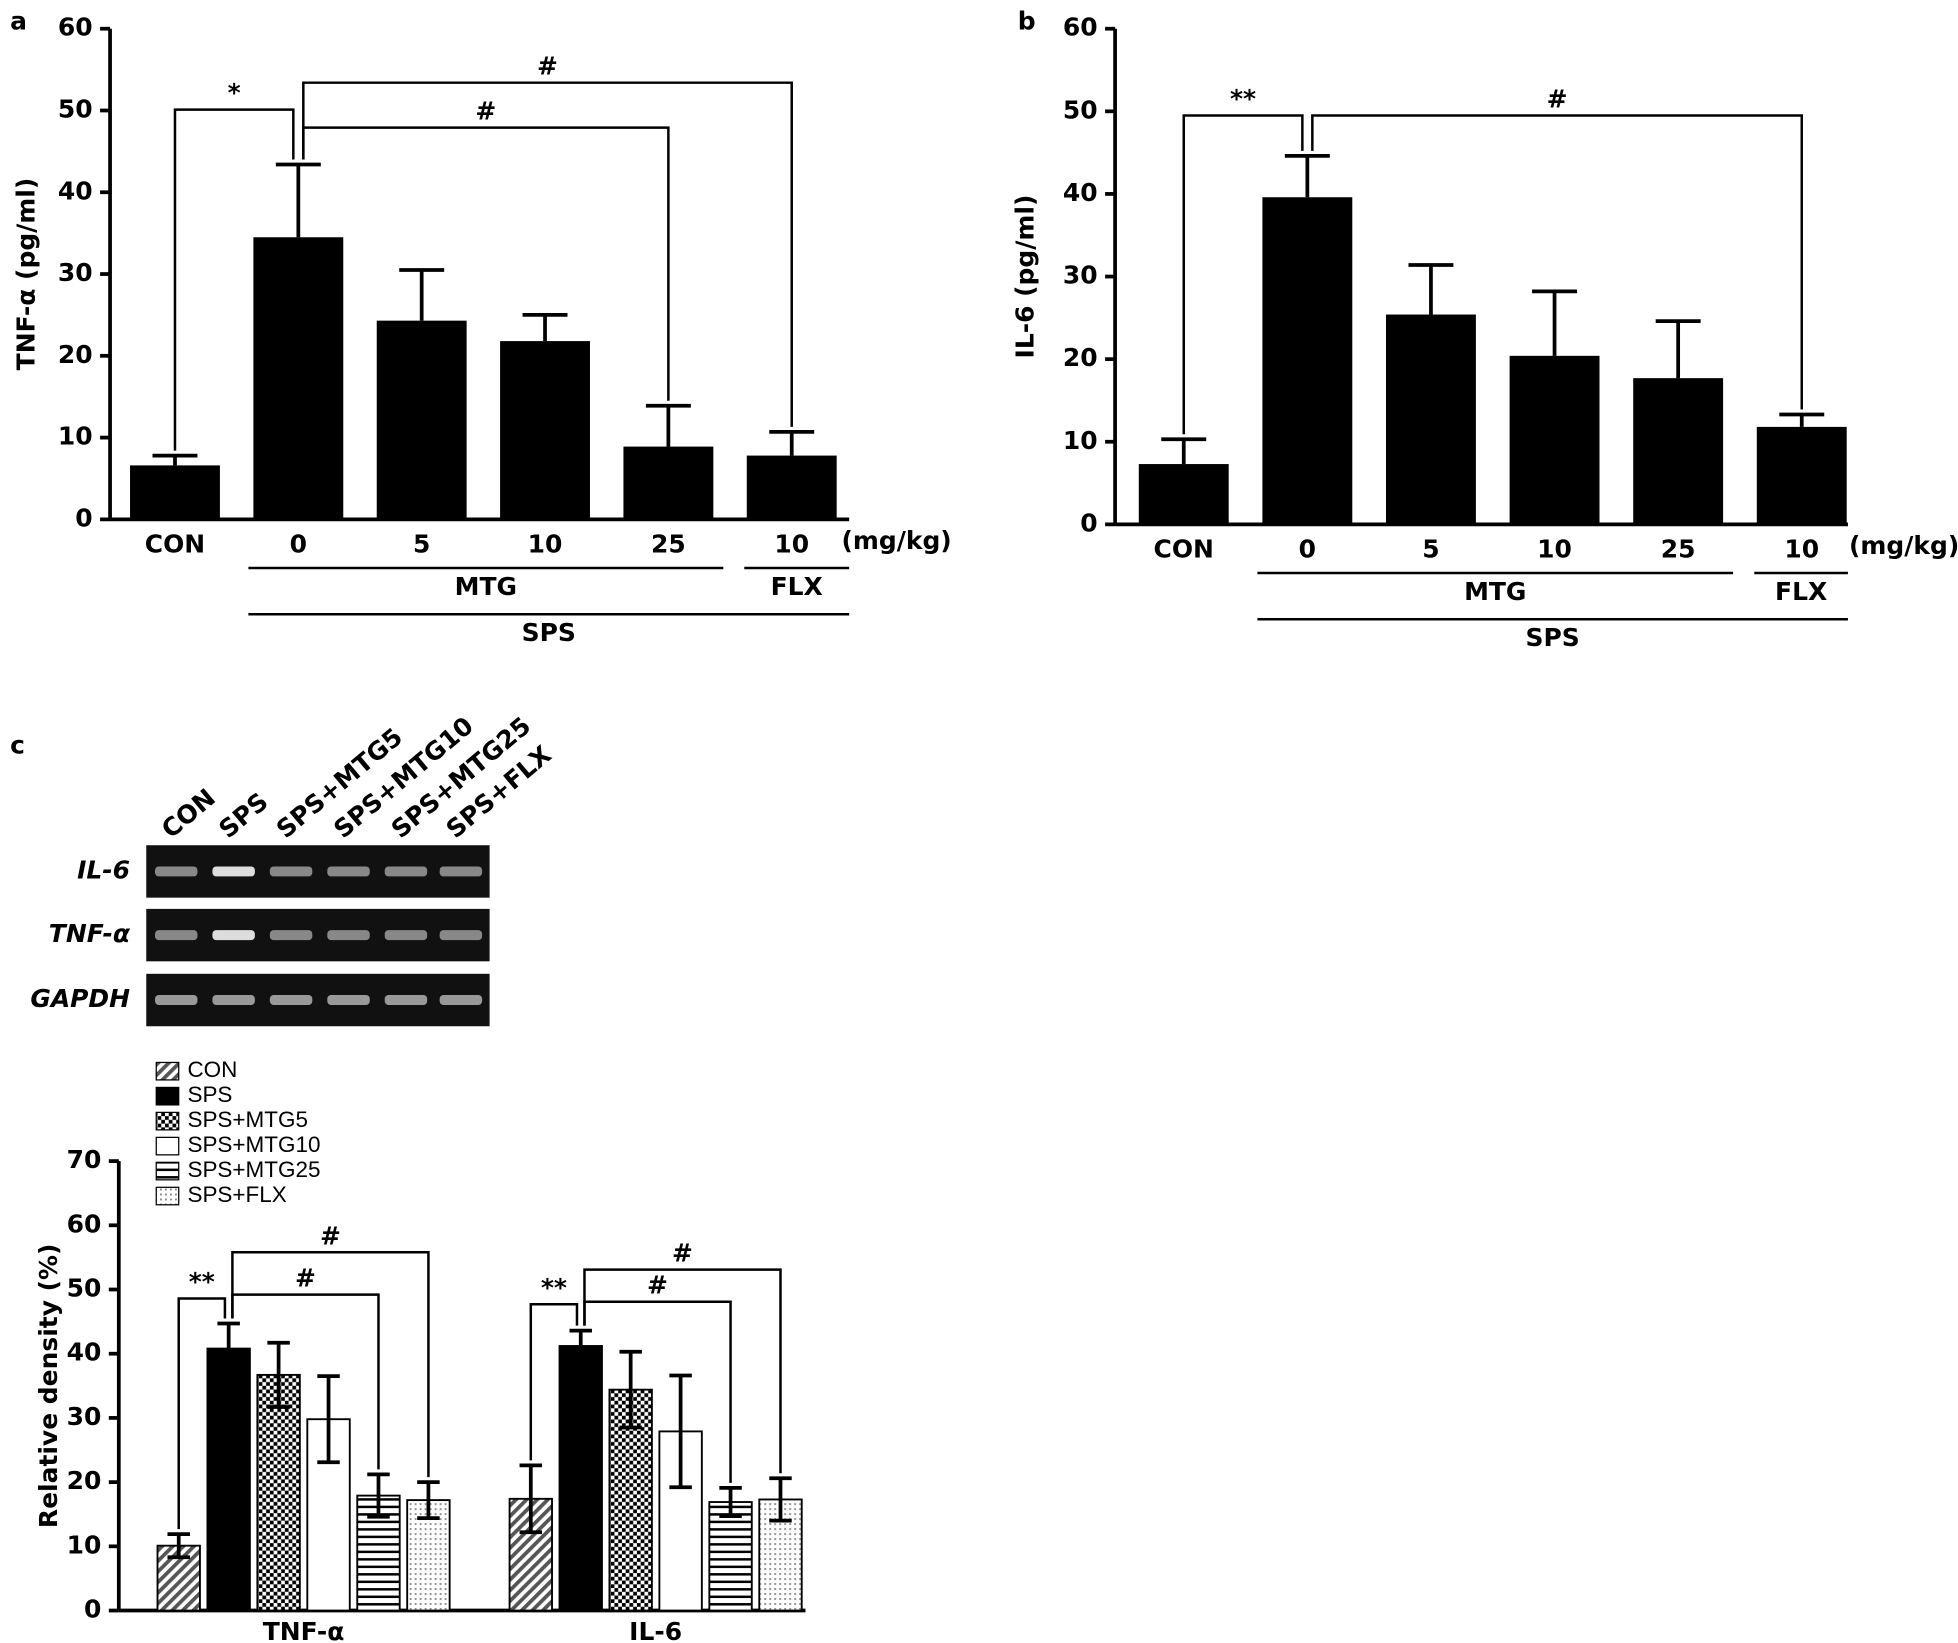 The height and width of the screenshot is (1643, 1958). What do you see at coordinates (17, 745) in the screenshot?
I see `panel-letter: c` at bounding box center [17, 745].